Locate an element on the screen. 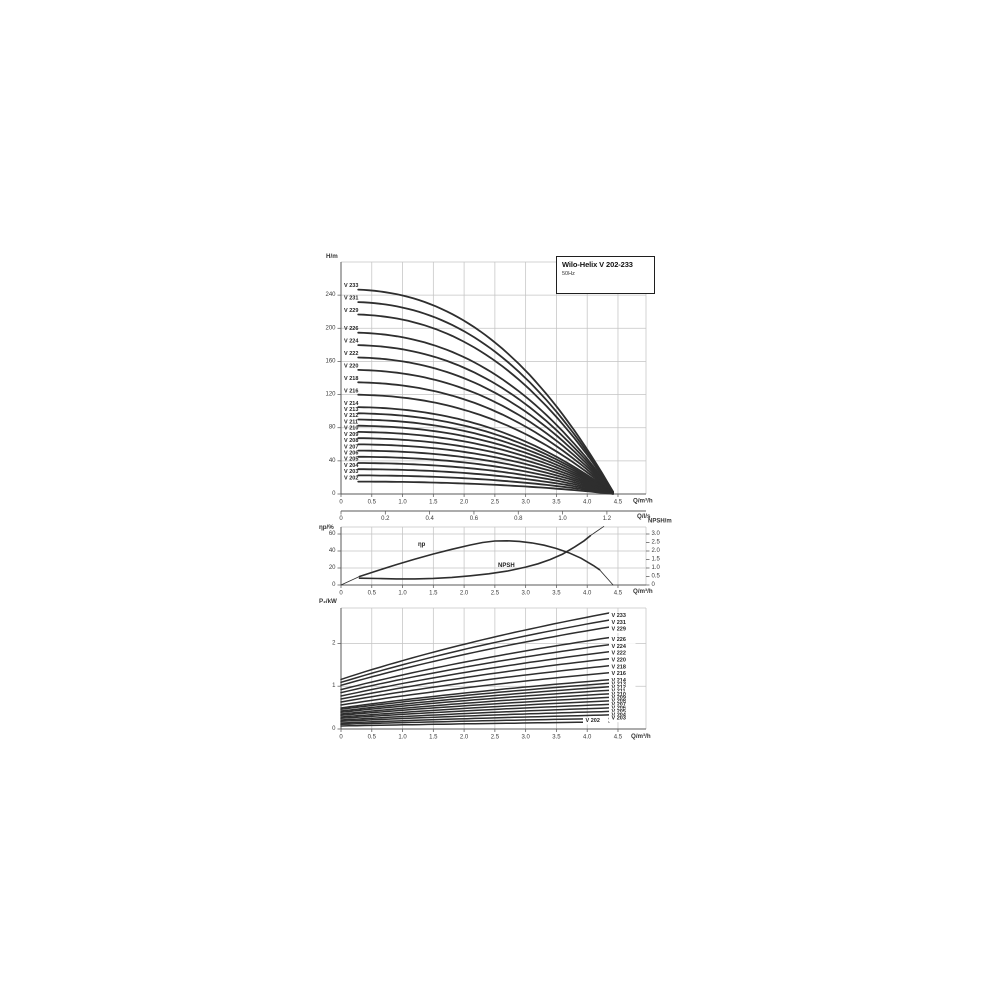  pump-power-label: V 204 is located at coordinates (619, 715).